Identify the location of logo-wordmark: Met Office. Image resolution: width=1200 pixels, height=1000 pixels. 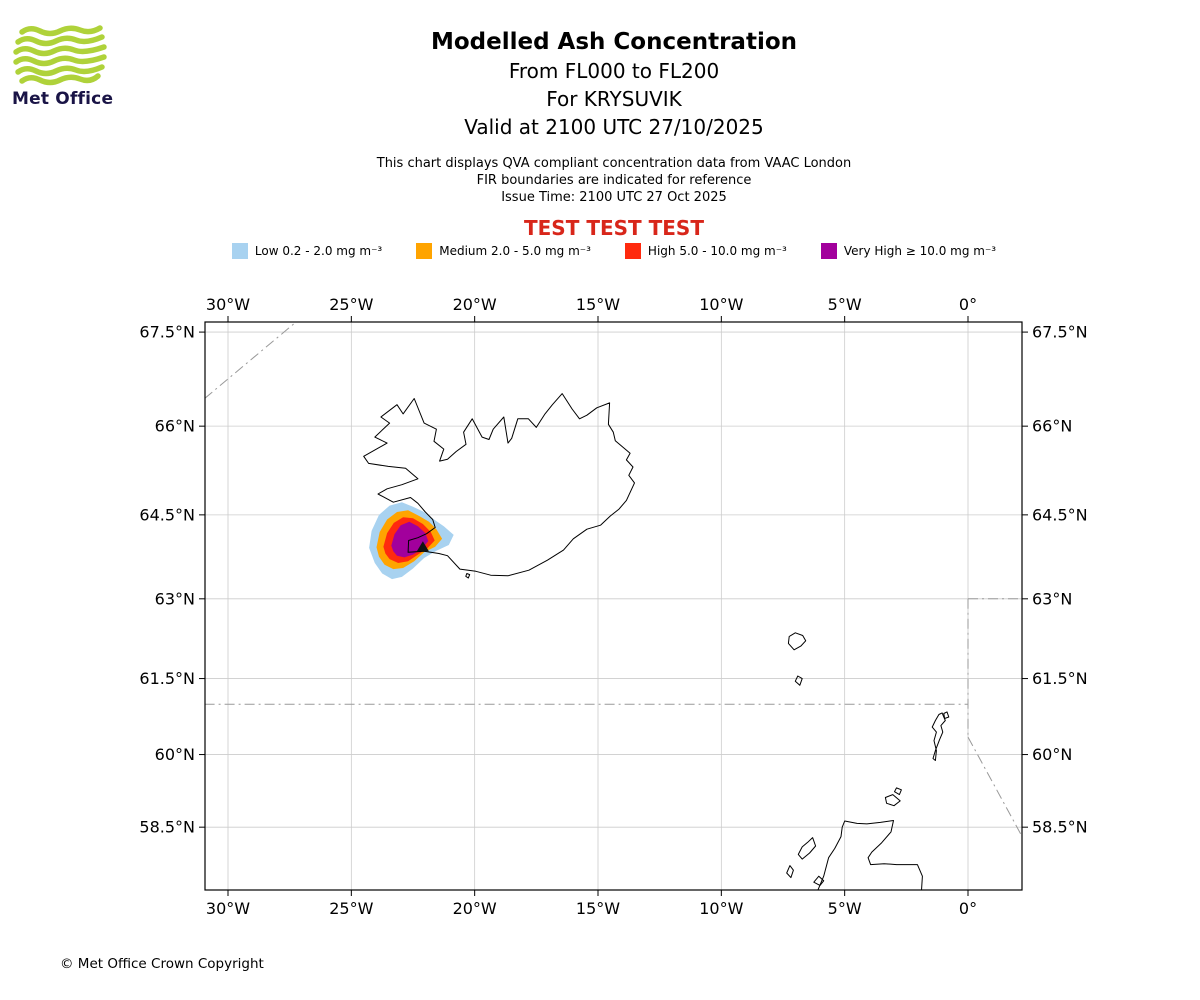
(63, 99).